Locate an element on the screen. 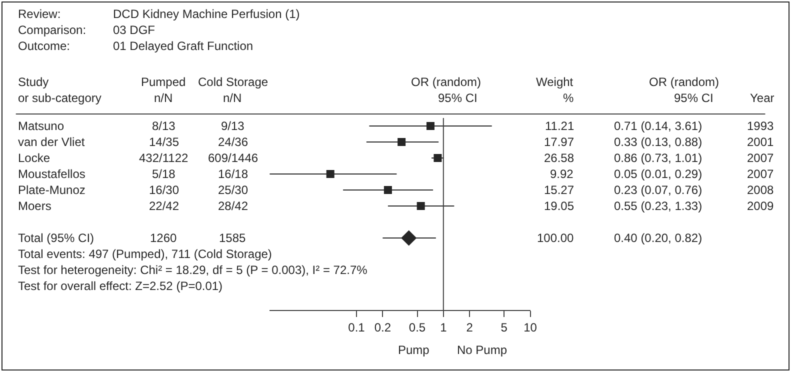 This screenshot has height=372, width=798. text: 9.92 is located at coordinates (562, 174).